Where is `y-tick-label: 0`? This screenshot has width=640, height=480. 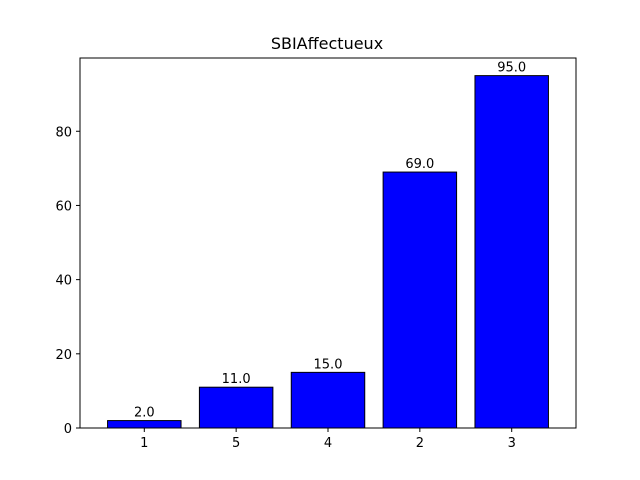 y-tick-label: 0 is located at coordinates (68, 429).